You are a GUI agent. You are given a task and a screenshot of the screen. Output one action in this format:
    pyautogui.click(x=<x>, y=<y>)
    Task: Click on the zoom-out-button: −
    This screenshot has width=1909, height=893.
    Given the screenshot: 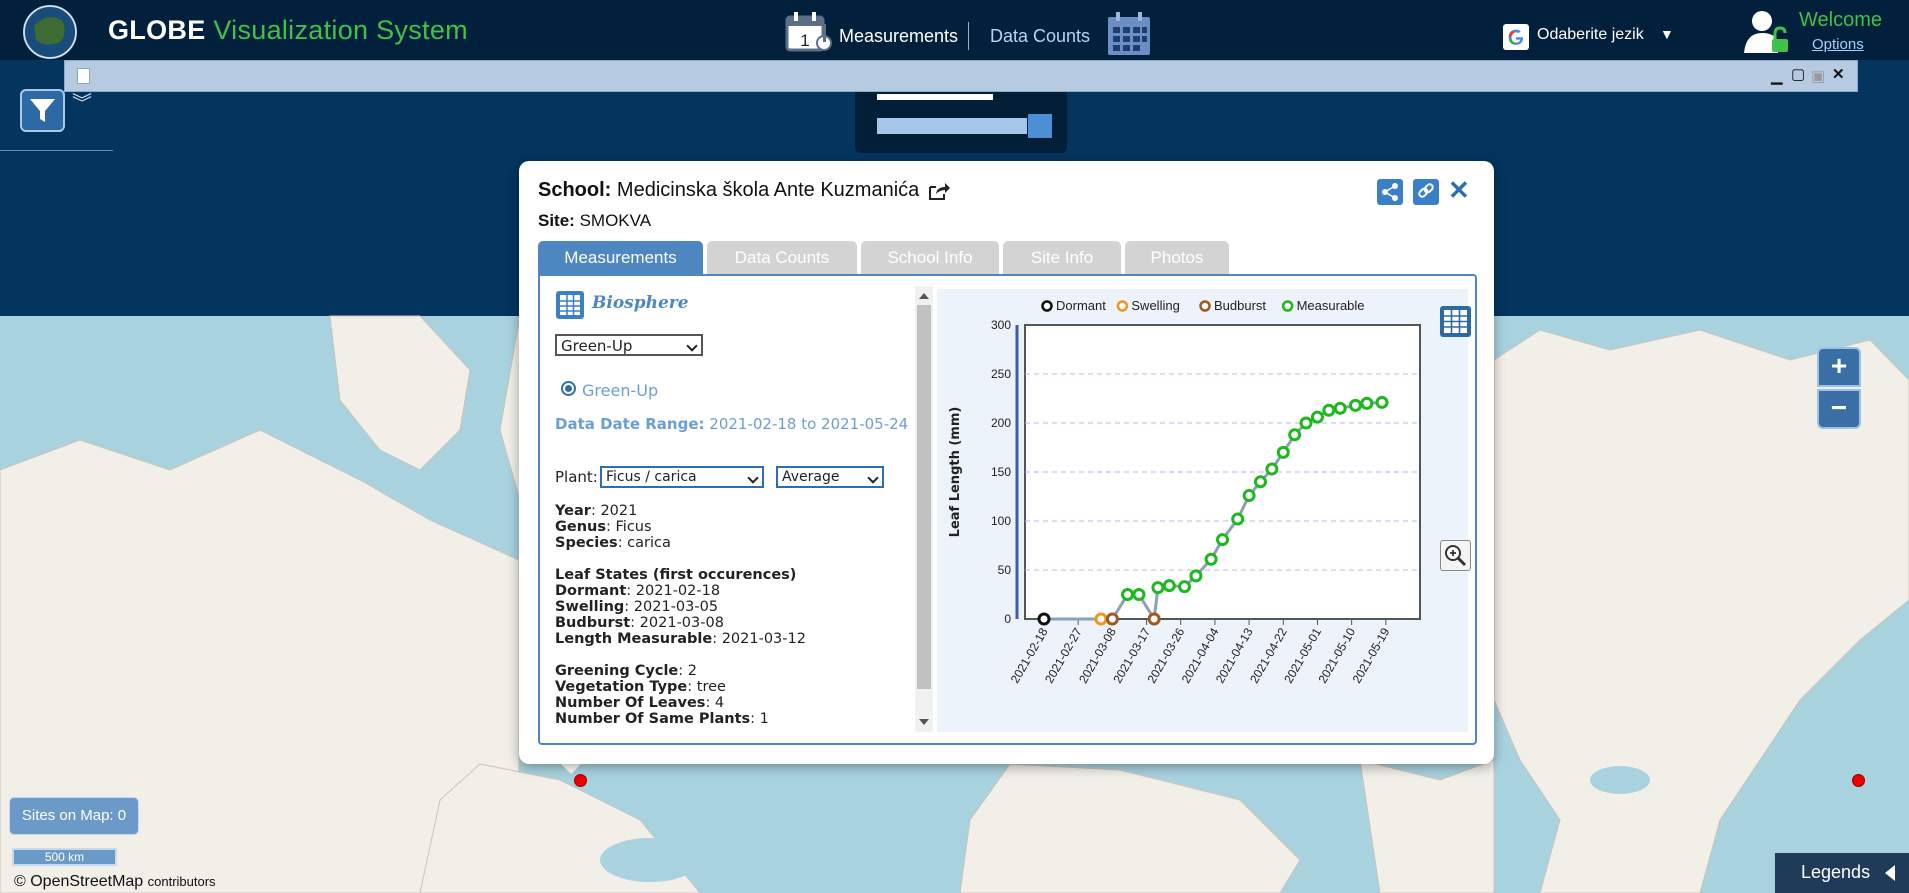 What is the action you would take?
    pyautogui.click(x=1839, y=409)
    